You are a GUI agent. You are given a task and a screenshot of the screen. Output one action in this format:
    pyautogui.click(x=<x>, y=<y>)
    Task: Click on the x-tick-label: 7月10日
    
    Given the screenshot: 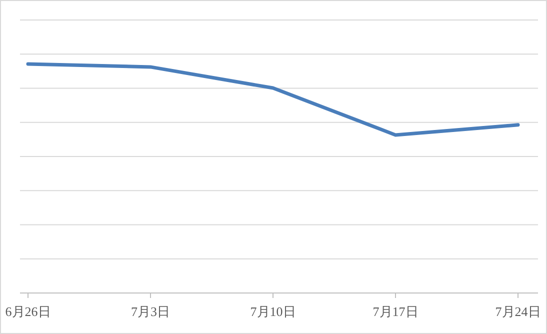 What is the action you would take?
    pyautogui.click(x=273, y=311)
    